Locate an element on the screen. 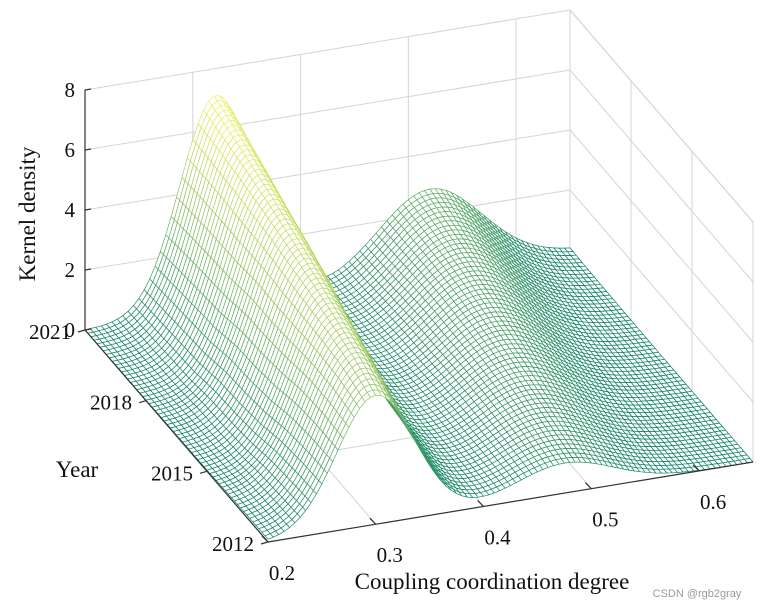  grid-line-z-side is located at coordinates (661, 176).